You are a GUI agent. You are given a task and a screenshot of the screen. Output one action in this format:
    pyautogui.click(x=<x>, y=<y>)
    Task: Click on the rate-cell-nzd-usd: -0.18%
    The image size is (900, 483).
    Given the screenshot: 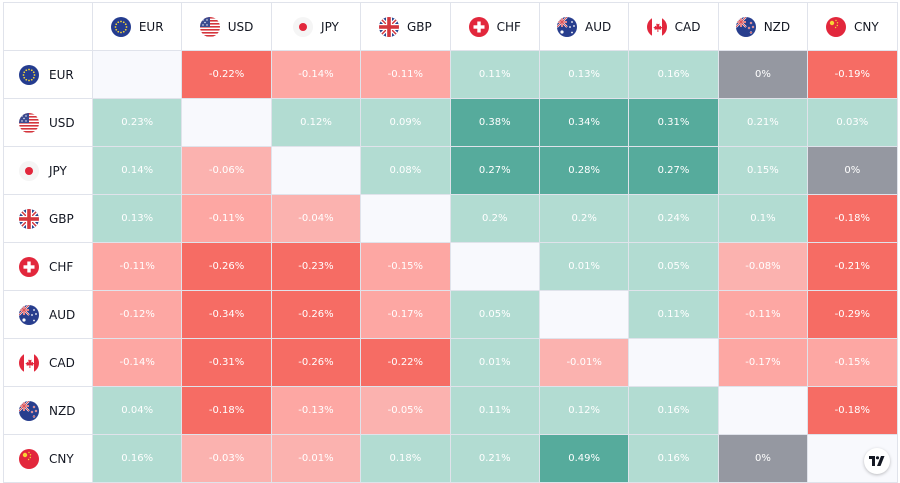 What is the action you would take?
    pyautogui.click(x=226, y=410)
    